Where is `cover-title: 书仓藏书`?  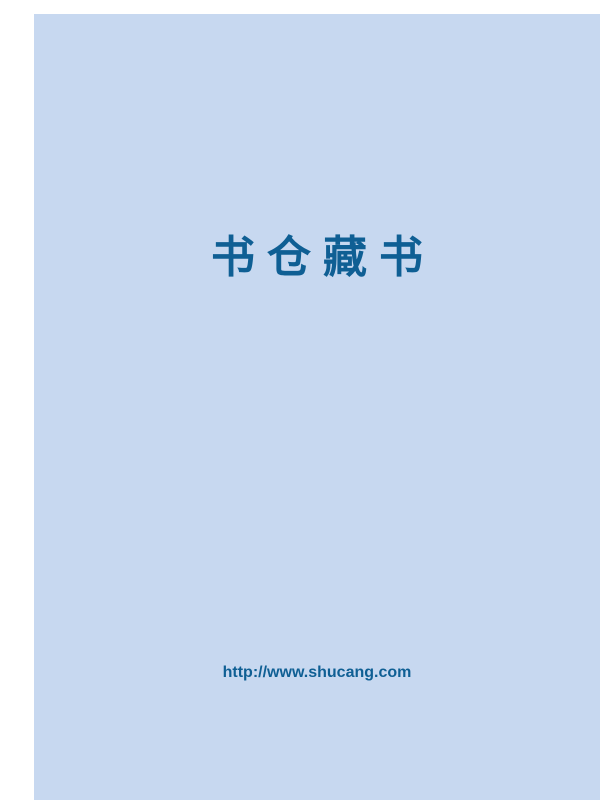 cover-title: 书仓藏书 is located at coordinates (323, 257).